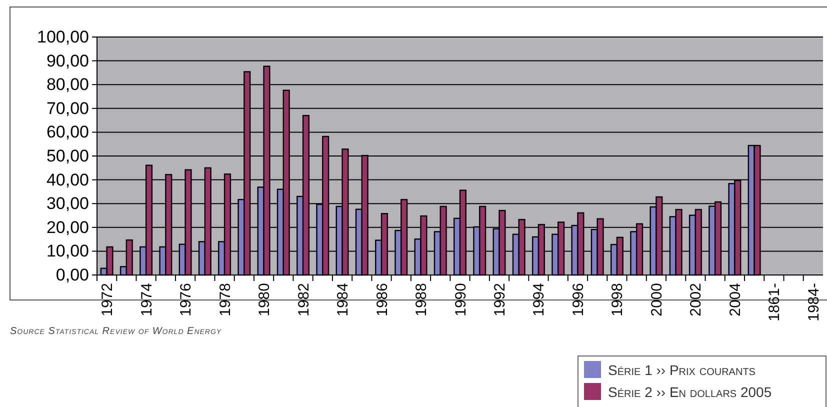 This screenshot has height=407, width=827. What do you see at coordinates (67, 251) in the screenshot?
I see `y-tick-label: 10,00` at bounding box center [67, 251].